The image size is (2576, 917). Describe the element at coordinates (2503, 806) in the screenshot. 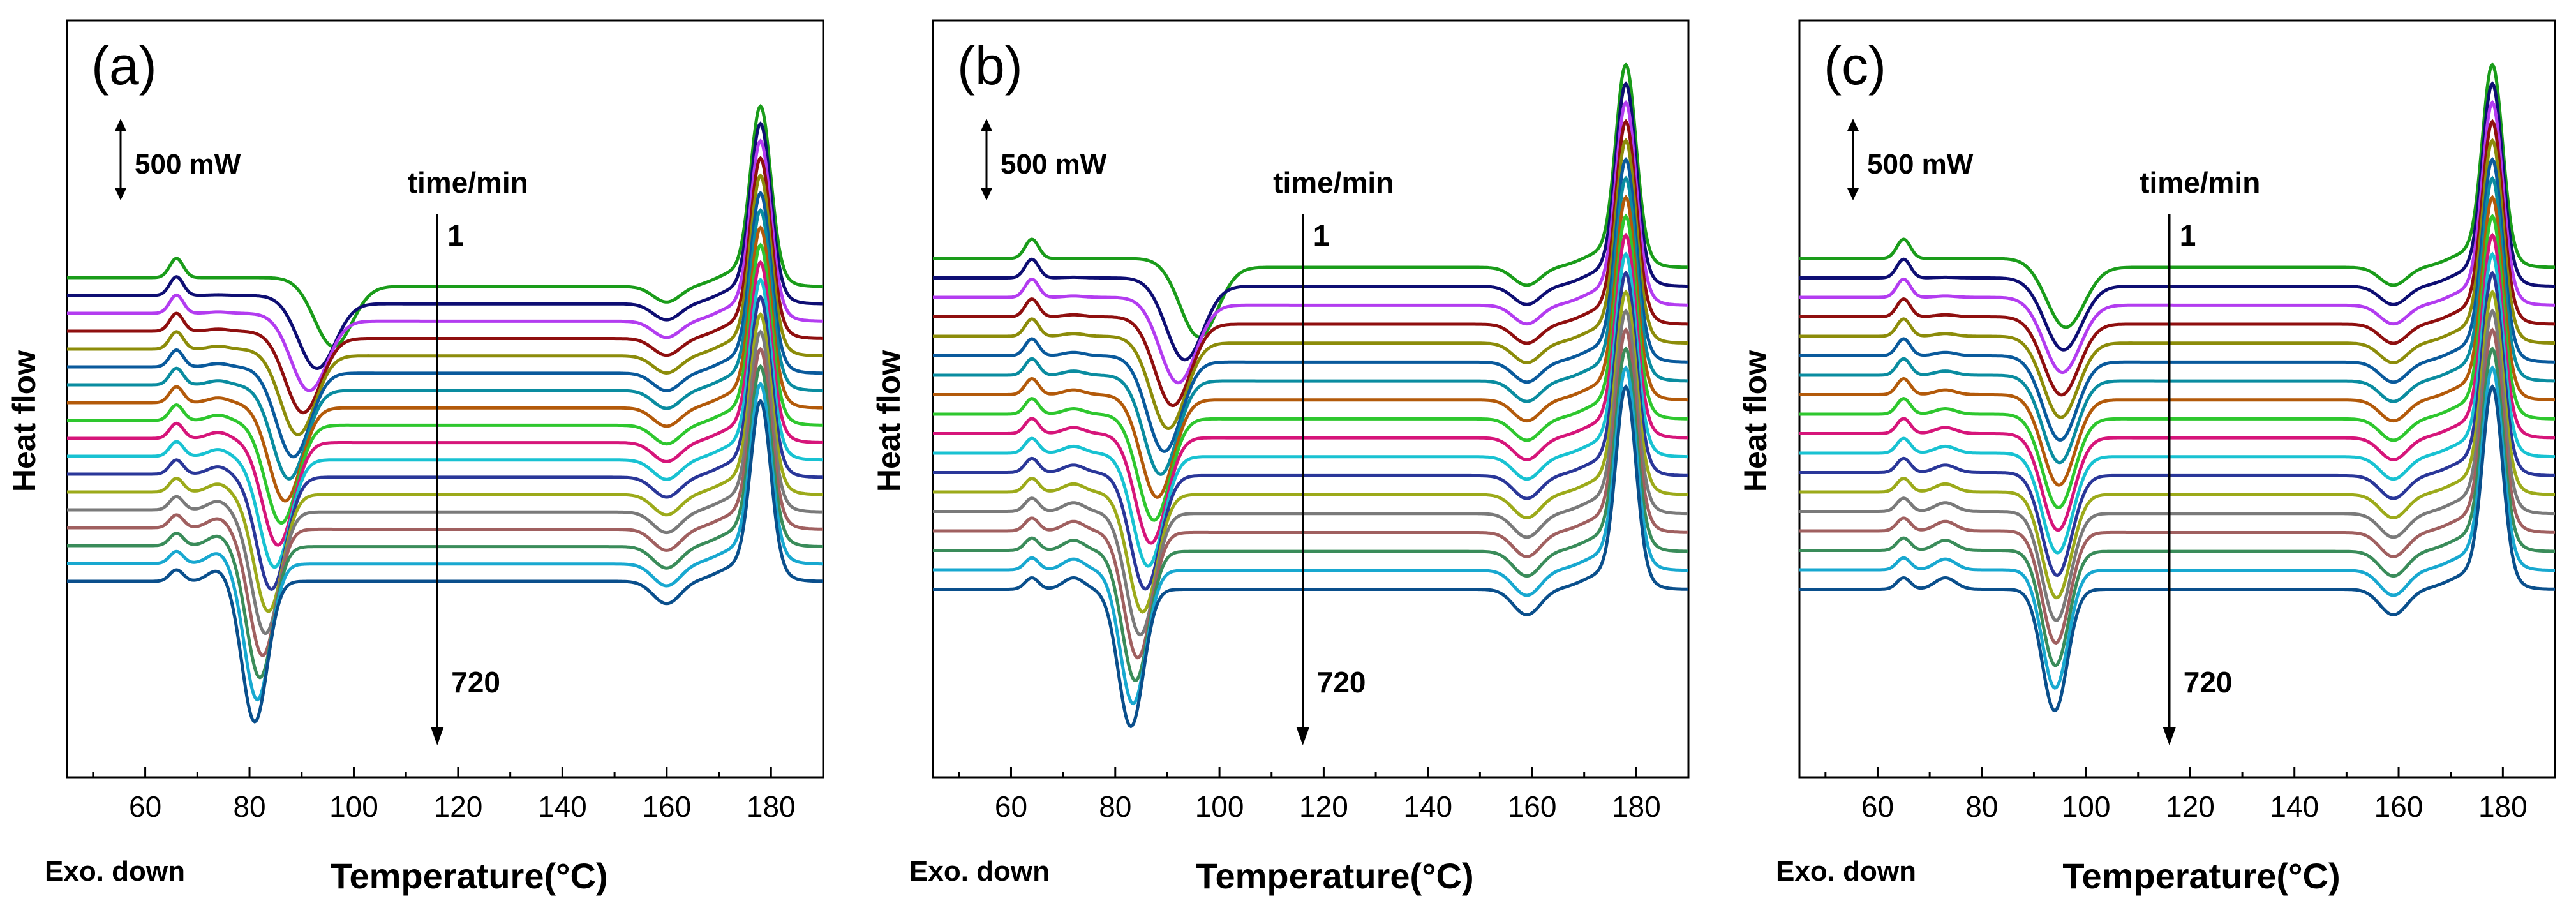

I see `x-tick-label: 180` at that location.